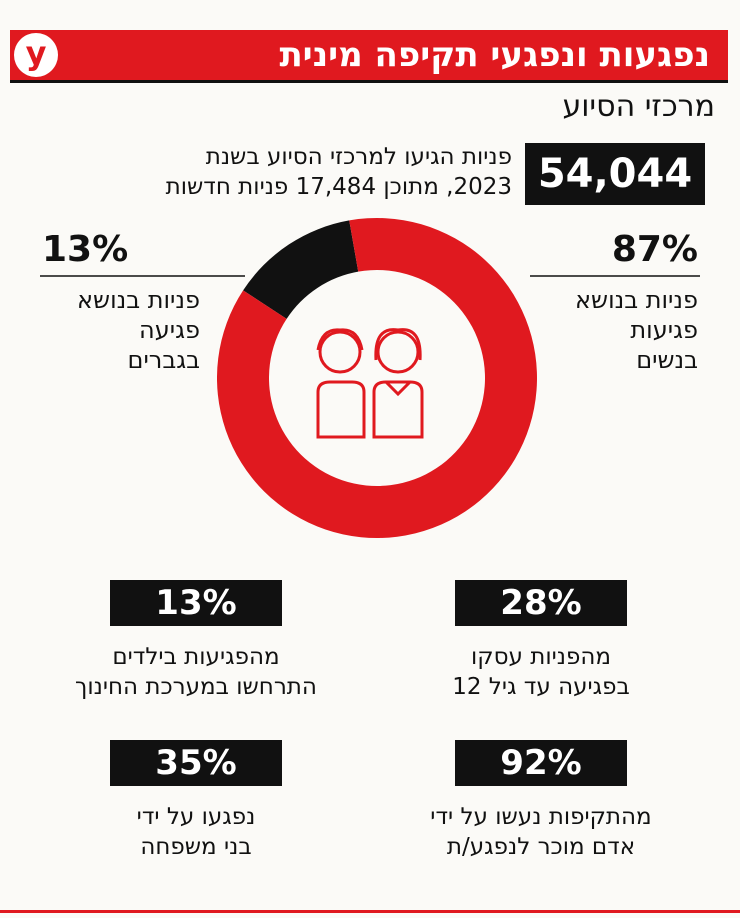 This screenshot has width=740, height=918. Describe the element at coordinates (541, 832) in the screenshot. I see `stat-text: מהתקיפות נעשו על ידי אדם מוכר לנפגע/ת` at that location.